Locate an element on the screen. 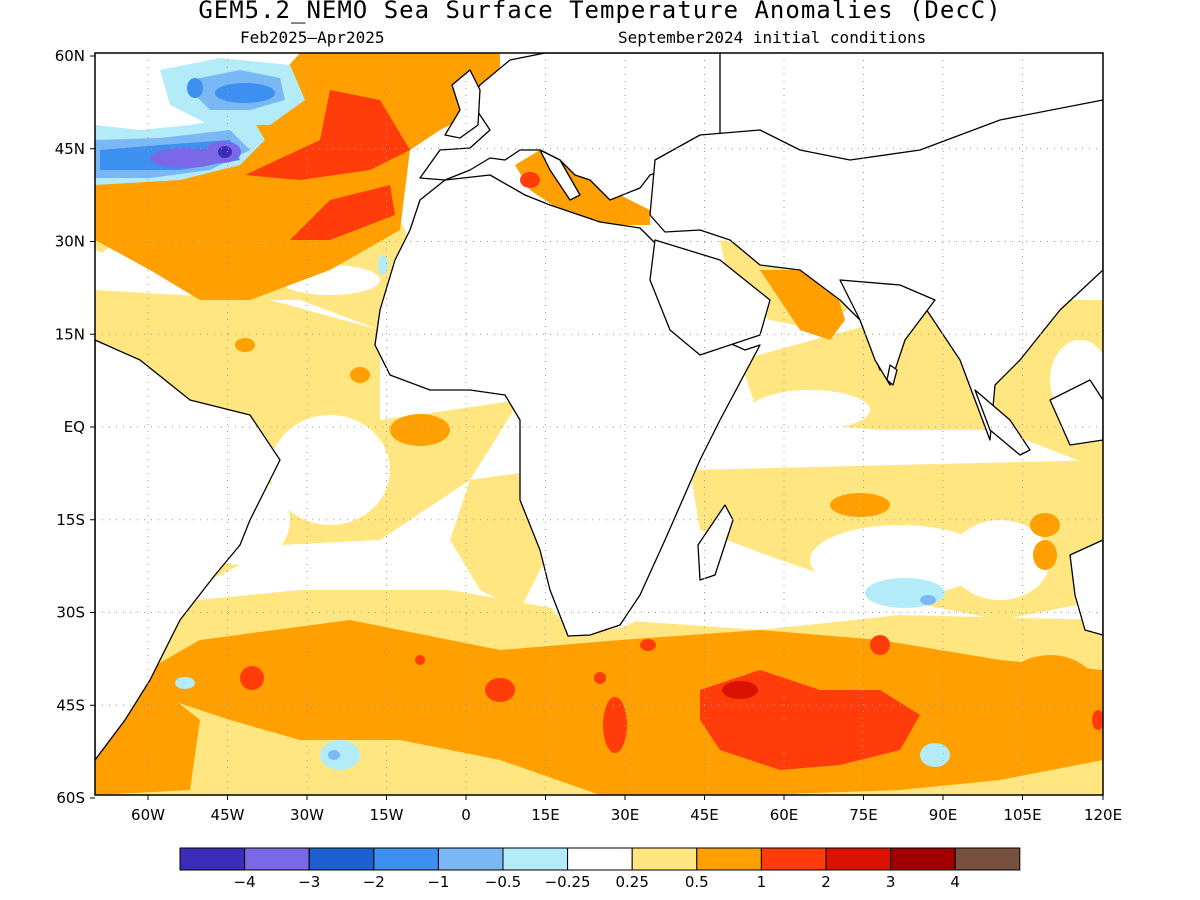  colorbar-label: 2 is located at coordinates (826, 882).